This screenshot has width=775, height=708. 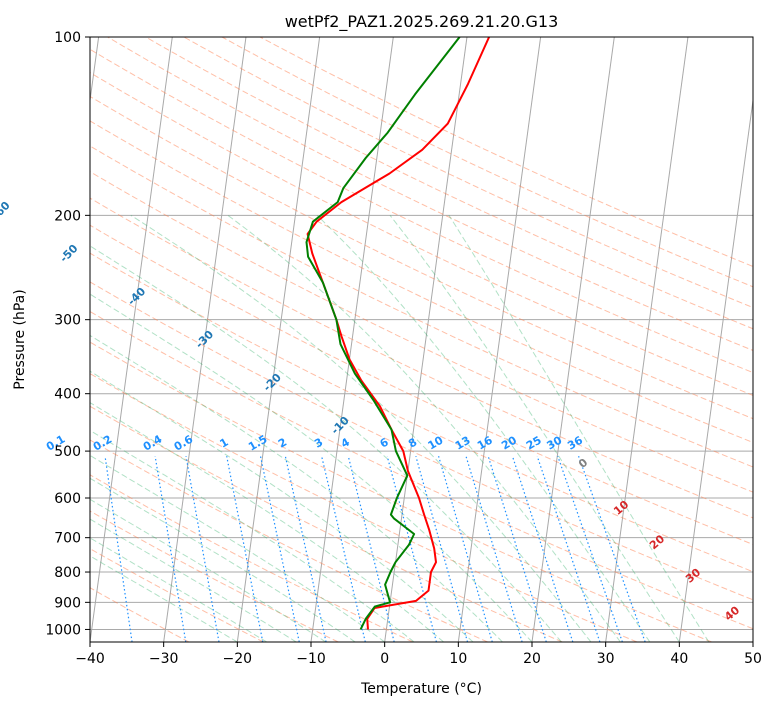 What do you see at coordinates (67, 499) in the screenshot?
I see `y-tick-label: 600` at bounding box center [67, 499].